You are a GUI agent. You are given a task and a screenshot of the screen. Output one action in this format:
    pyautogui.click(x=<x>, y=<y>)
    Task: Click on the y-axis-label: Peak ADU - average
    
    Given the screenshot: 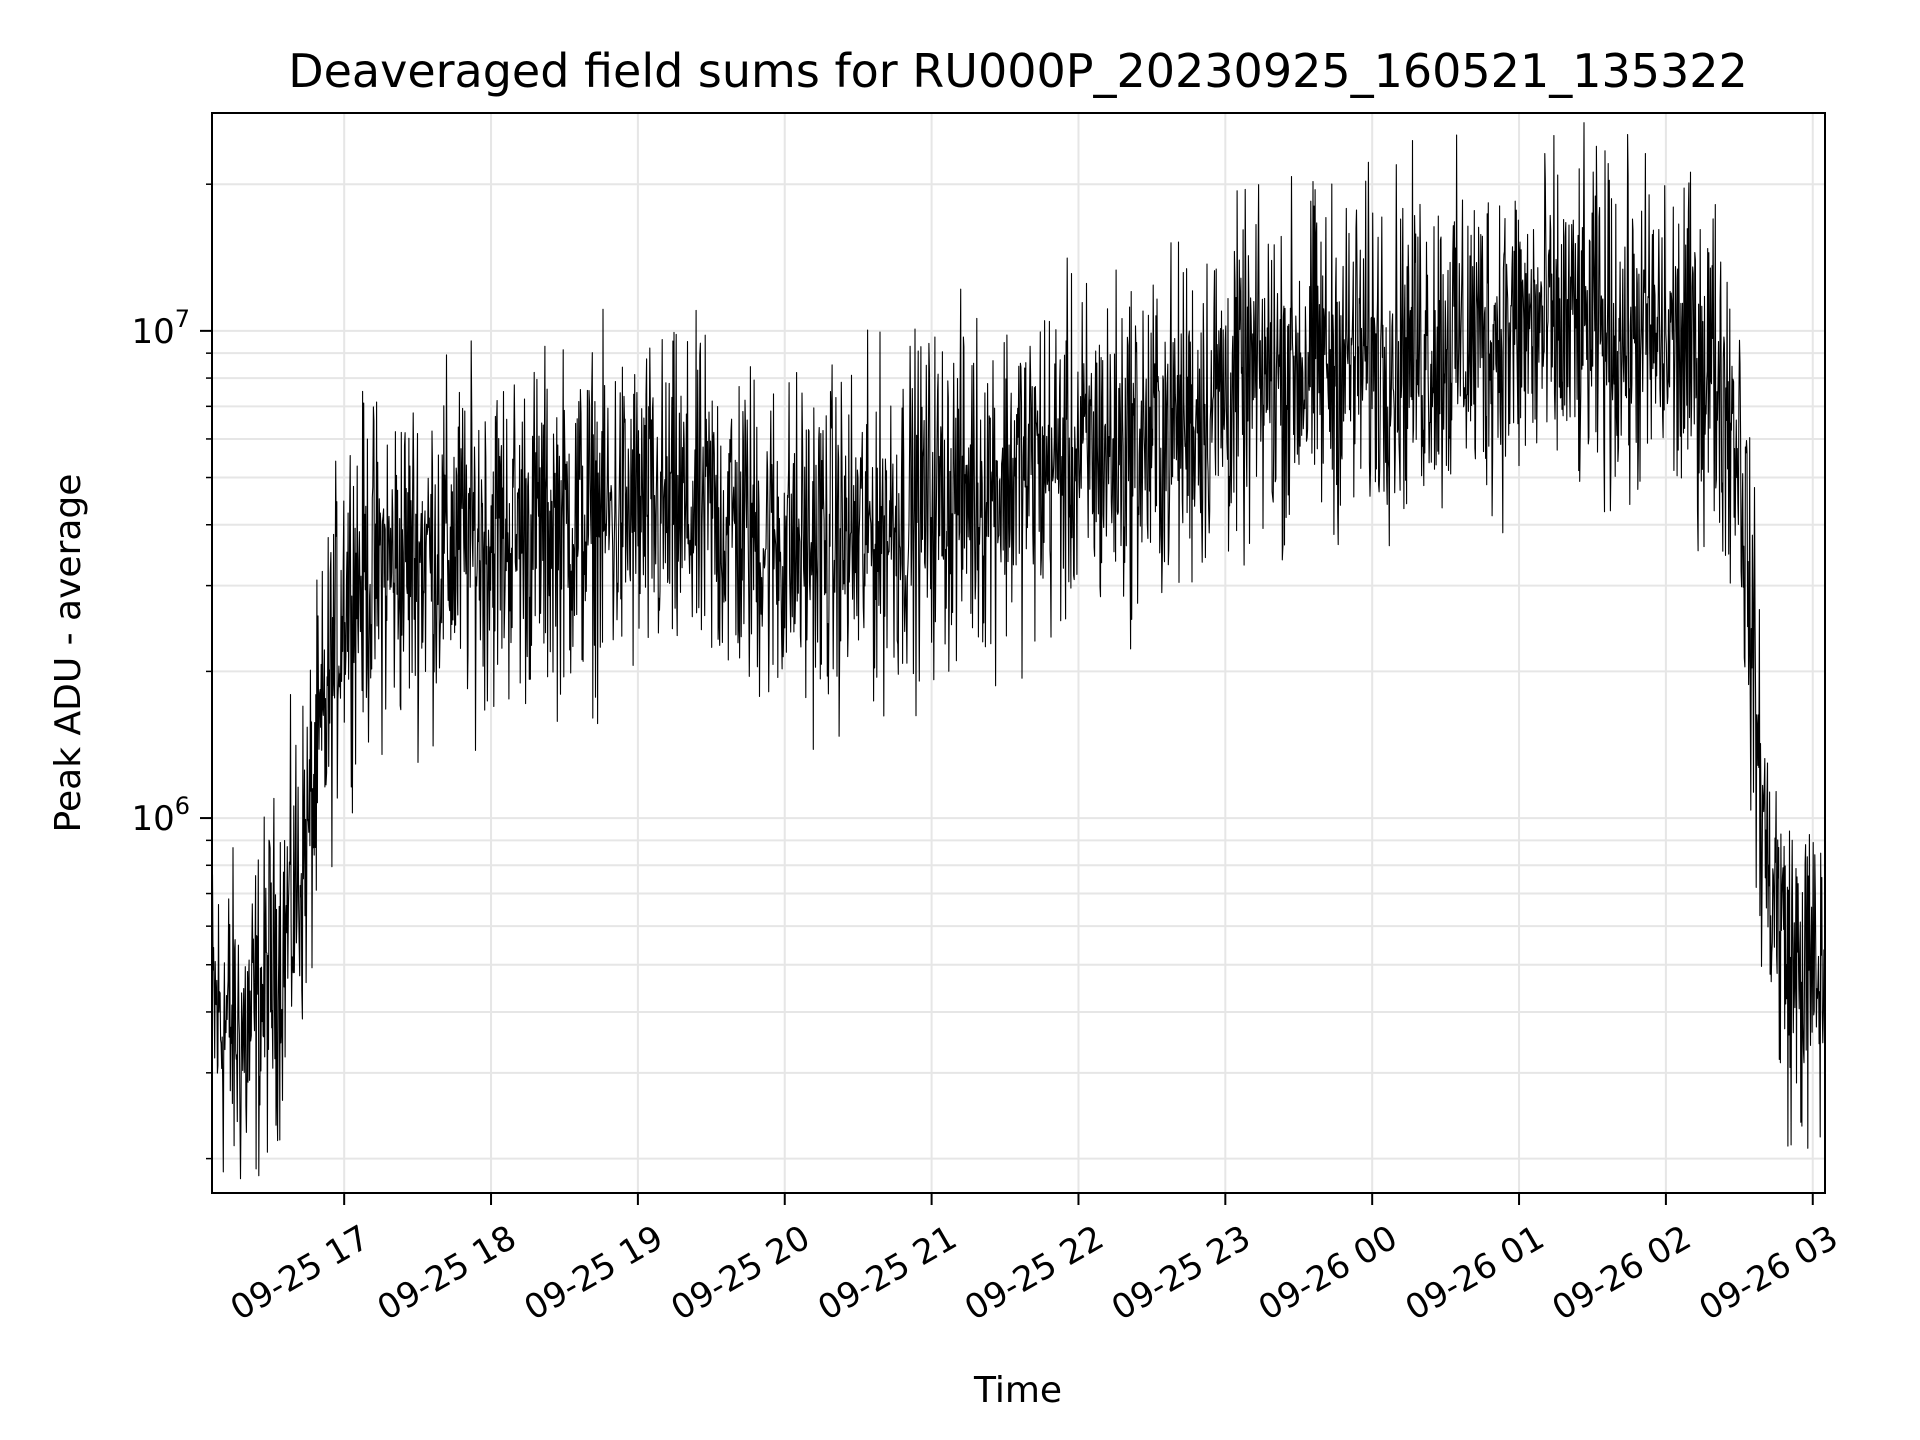 What is the action you would take?
    pyautogui.click(x=68, y=653)
    